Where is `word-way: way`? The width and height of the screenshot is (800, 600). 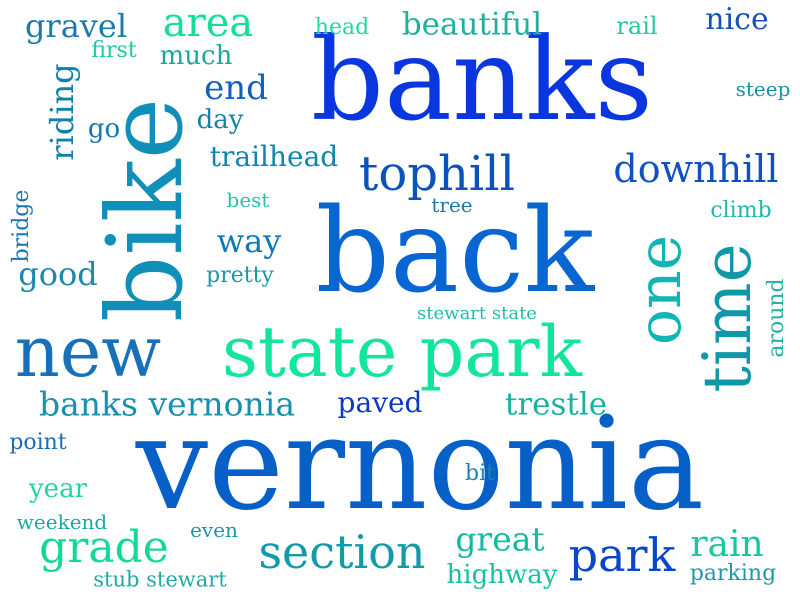 word-way: way is located at coordinates (249, 241).